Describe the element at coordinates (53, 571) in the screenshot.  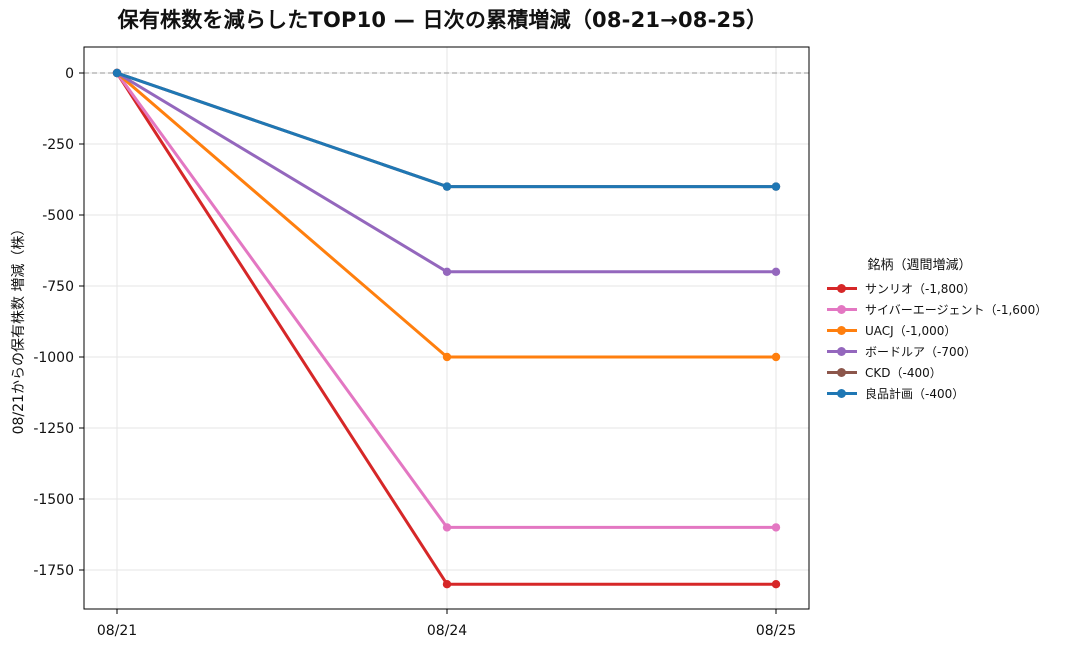
I see `y-tick-label: -1750` at that location.